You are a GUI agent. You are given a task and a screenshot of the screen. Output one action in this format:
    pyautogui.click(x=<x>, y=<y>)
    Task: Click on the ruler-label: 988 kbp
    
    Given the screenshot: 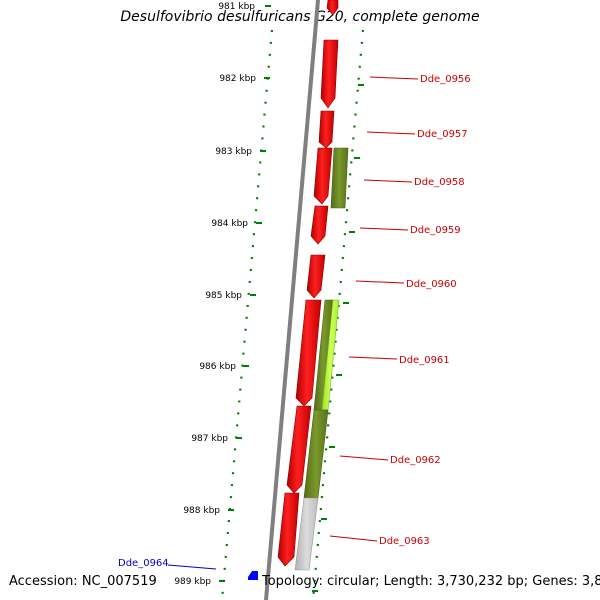 What is the action you would take?
    pyautogui.click(x=201, y=511)
    